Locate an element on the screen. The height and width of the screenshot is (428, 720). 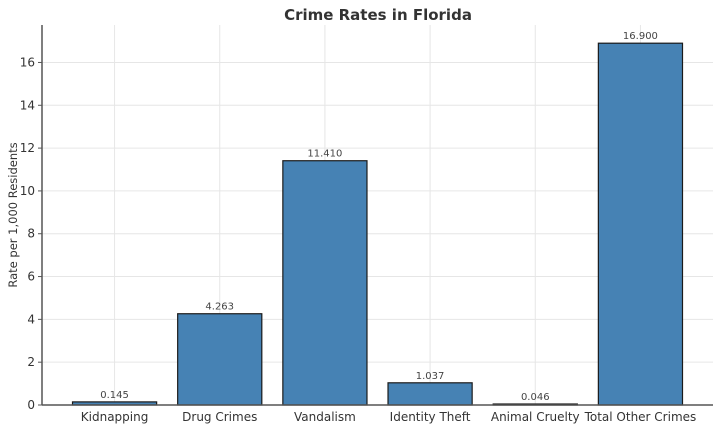
y-axis-label: Rate per 1,000 Residents is located at coordinates (13, 214).